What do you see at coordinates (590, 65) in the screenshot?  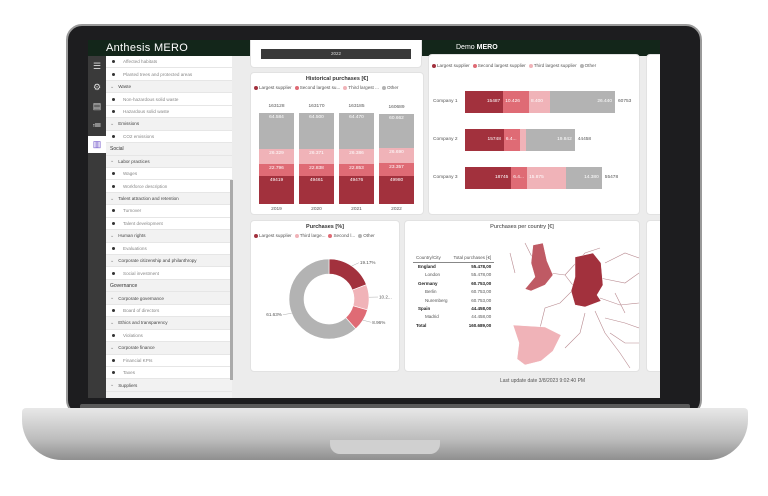 I see `legend-label: Other` at bounding box center [590, 65].